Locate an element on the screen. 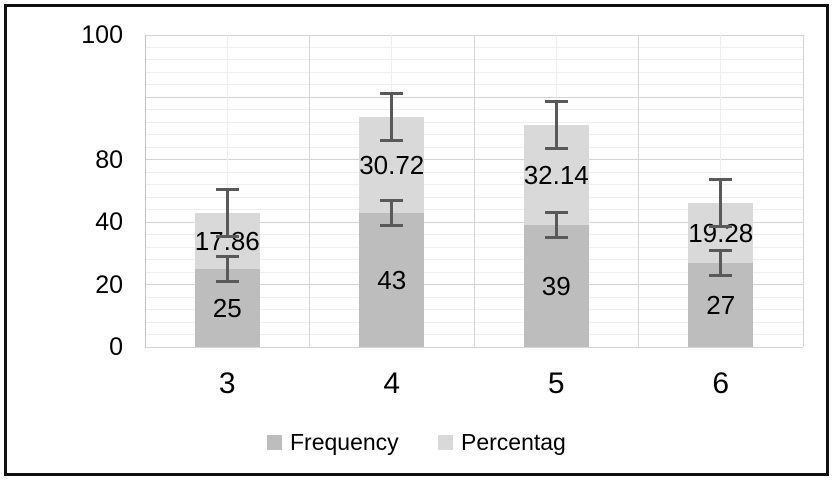 The image size is (833, 480). data-label-percentage: 30.72 is located at coordinates (392, 164).